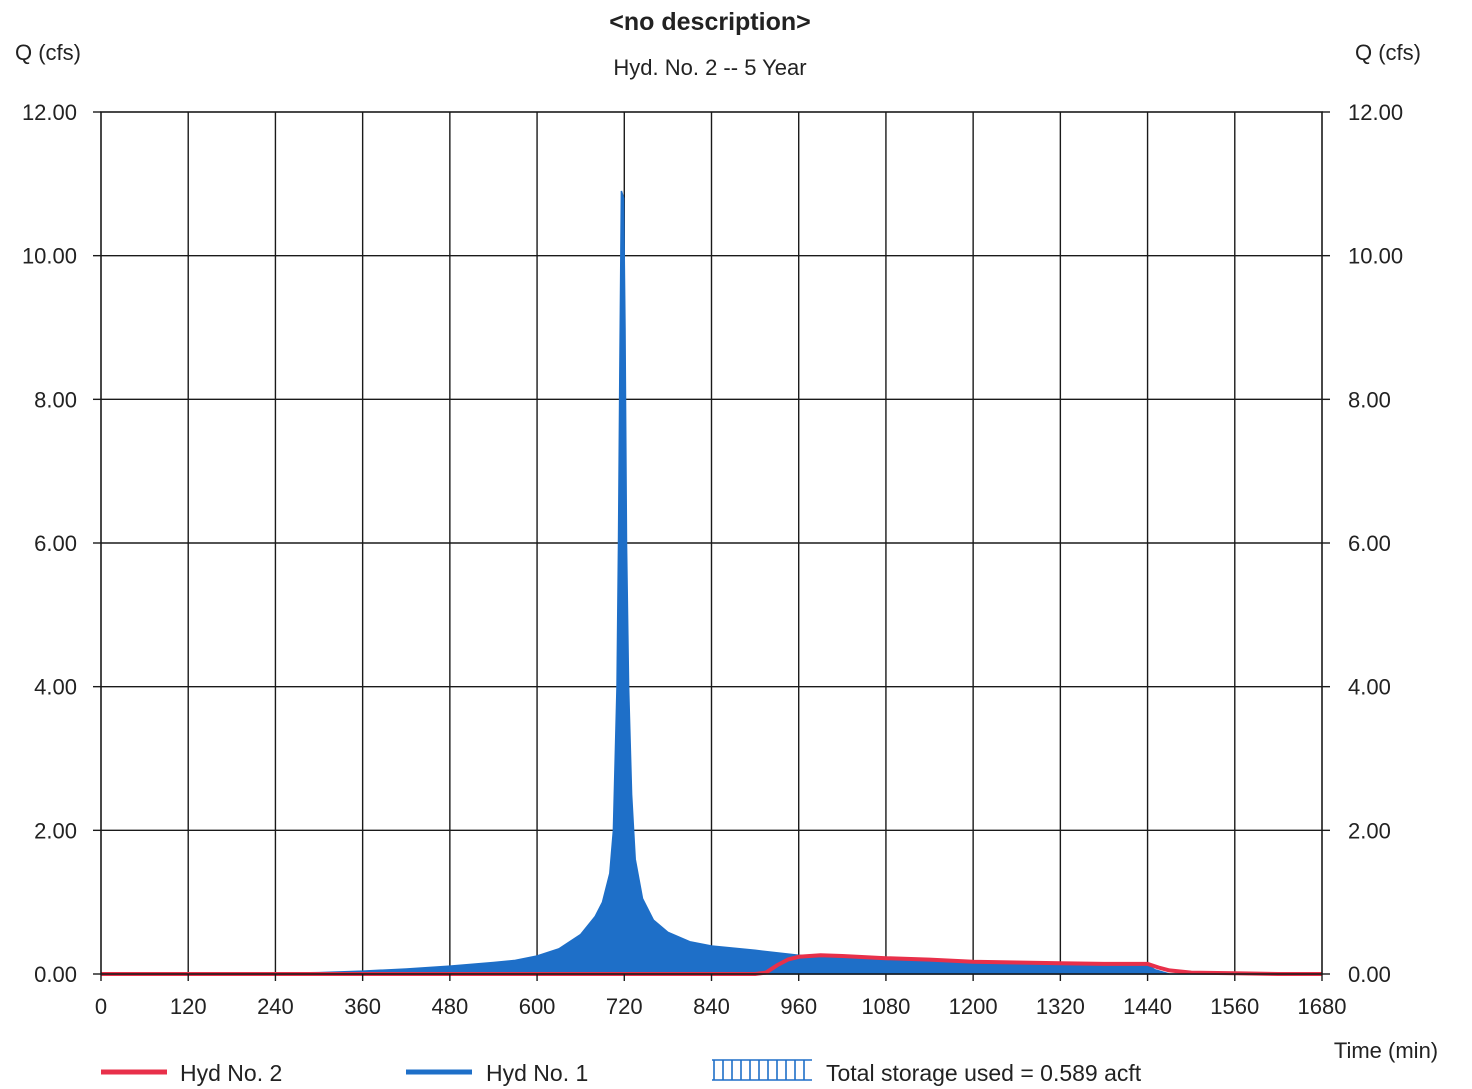 The image size is (1472, 1089). I want to click on x-tick-label: 1200, so click(973, 1006).